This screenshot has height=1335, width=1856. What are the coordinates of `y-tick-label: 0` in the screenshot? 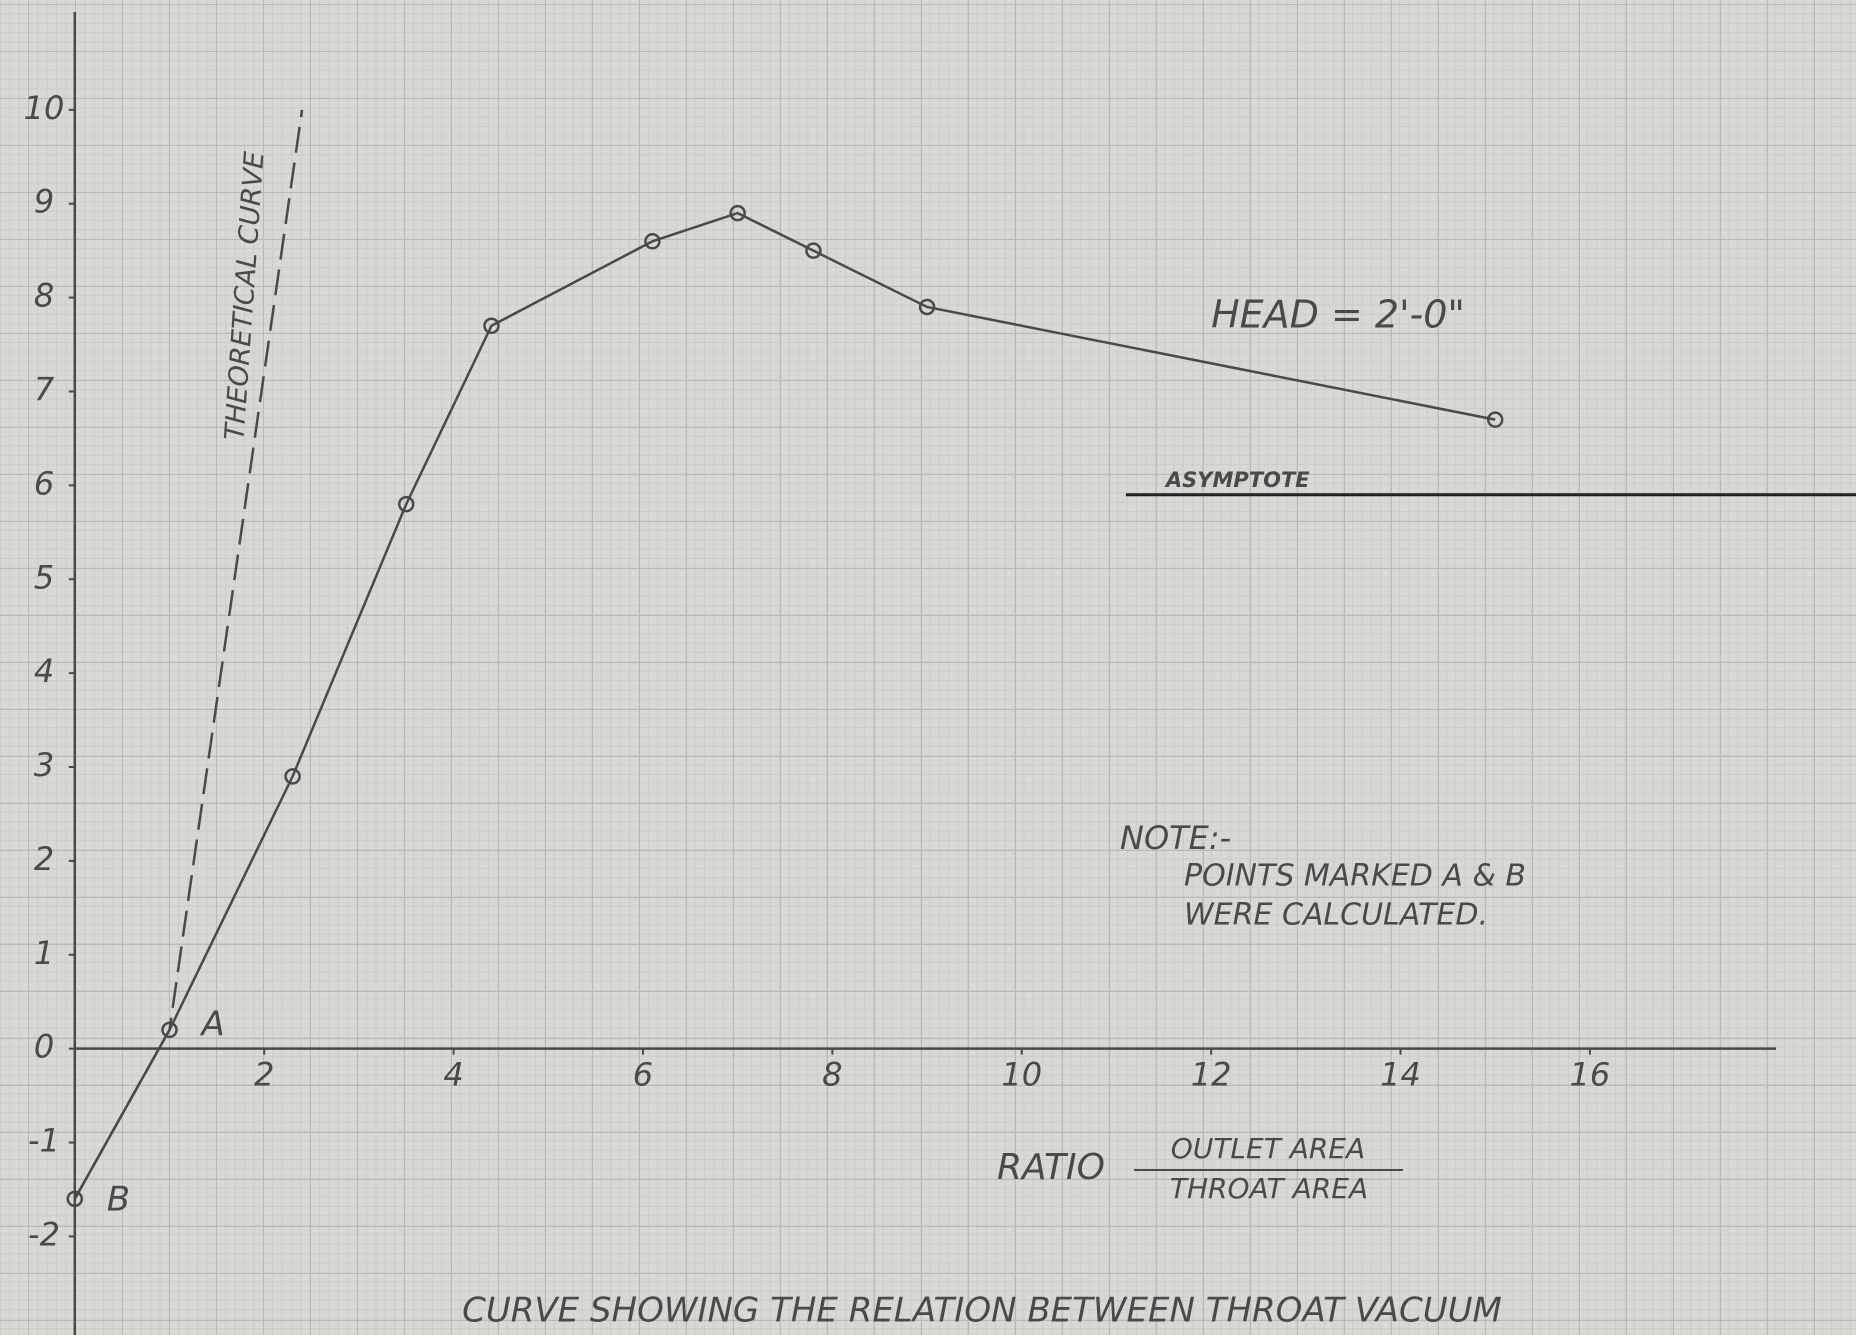 It's located at (44, 1047).